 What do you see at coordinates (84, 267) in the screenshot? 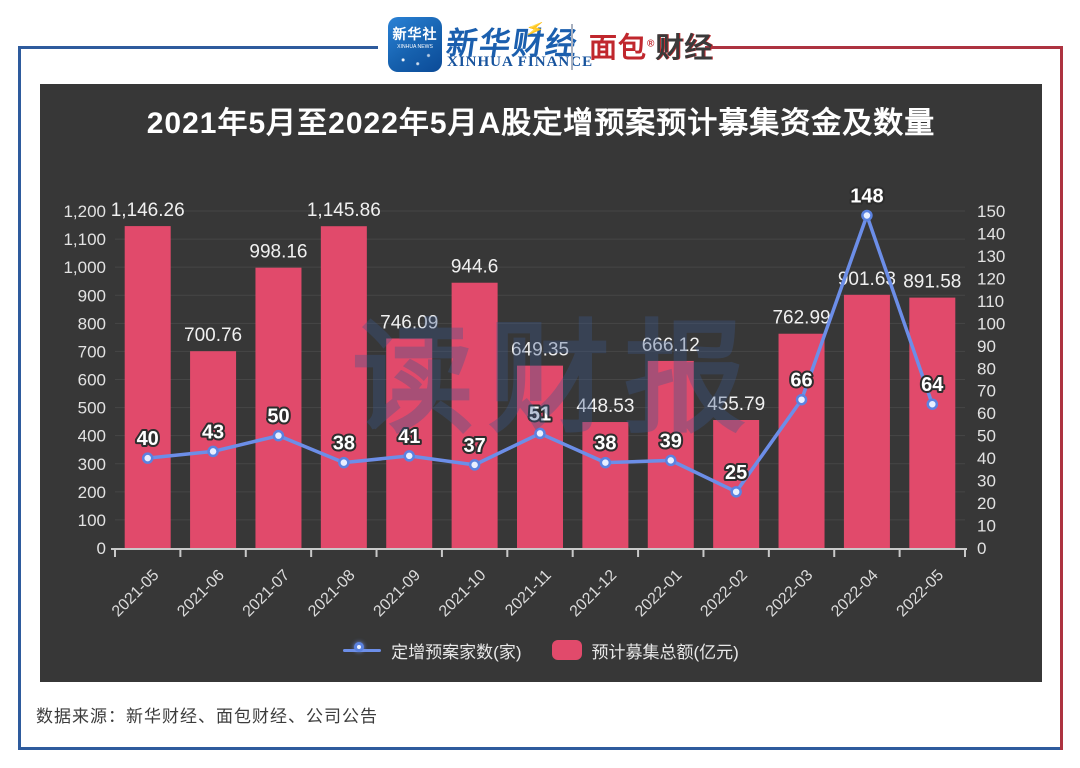
I see `left-axis-tick-label: 1,000` at bounding box center [84, 267].